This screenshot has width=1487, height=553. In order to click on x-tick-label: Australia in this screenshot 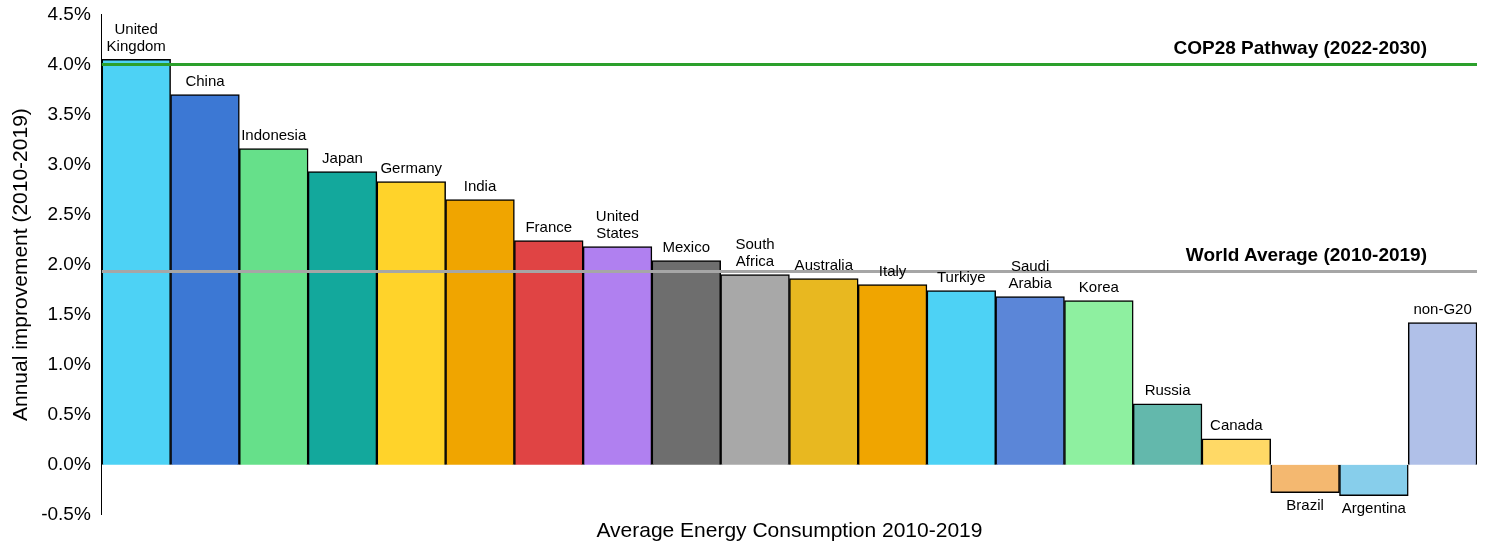, I will do `click(824, 265)`.